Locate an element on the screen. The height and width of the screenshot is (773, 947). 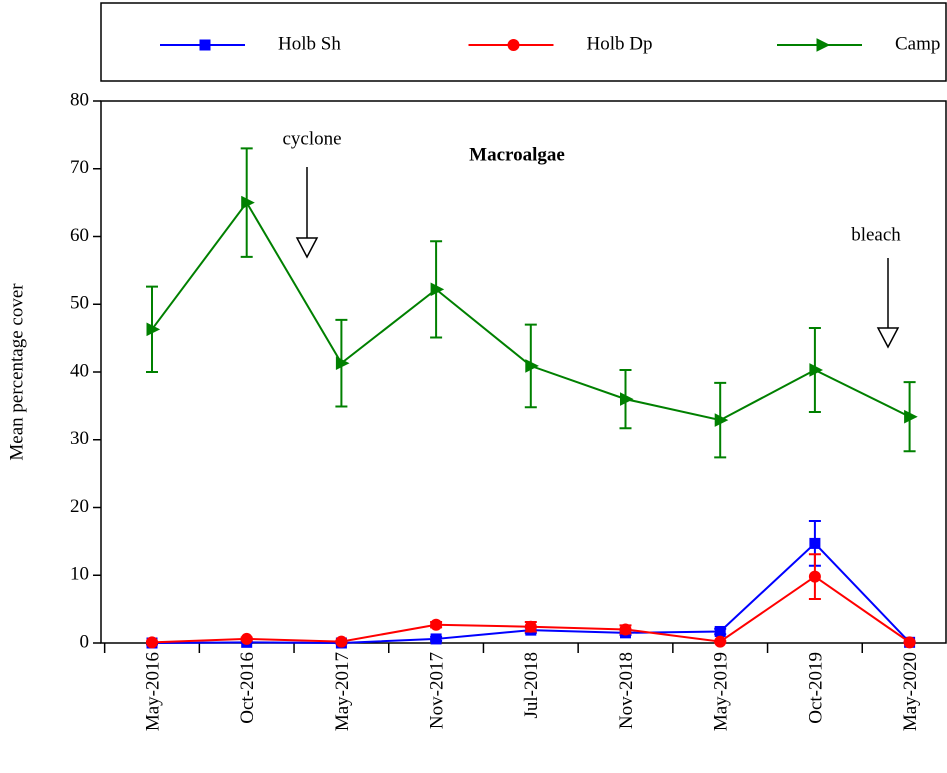
x-tick-label: Oct-2016 is located at coordinates (247, 688).